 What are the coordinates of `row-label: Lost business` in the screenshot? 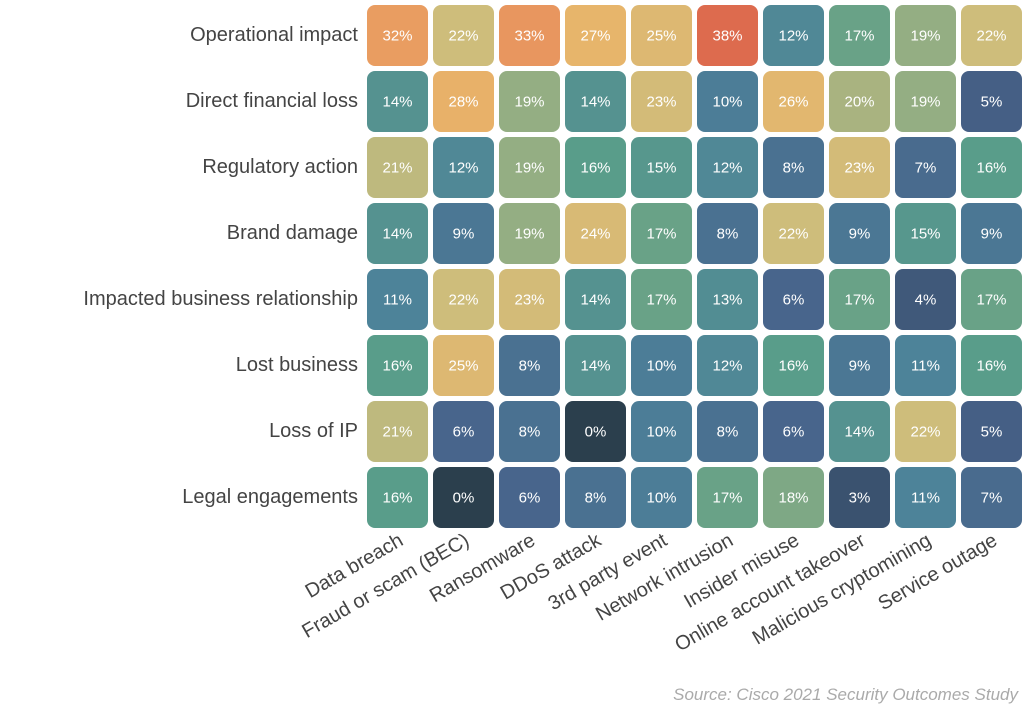 It's located at (297, 365).